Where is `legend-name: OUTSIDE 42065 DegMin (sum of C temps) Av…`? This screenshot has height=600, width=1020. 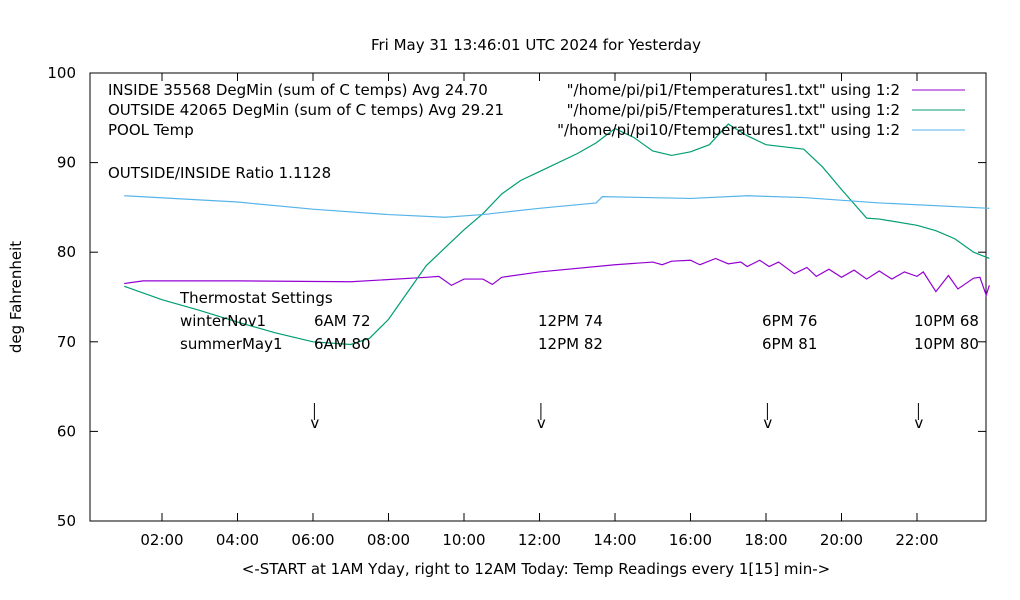
legend-name: OUTSIDE 42065 DegMin (sum of C temps) Av… is located at coordinates (306, 110).